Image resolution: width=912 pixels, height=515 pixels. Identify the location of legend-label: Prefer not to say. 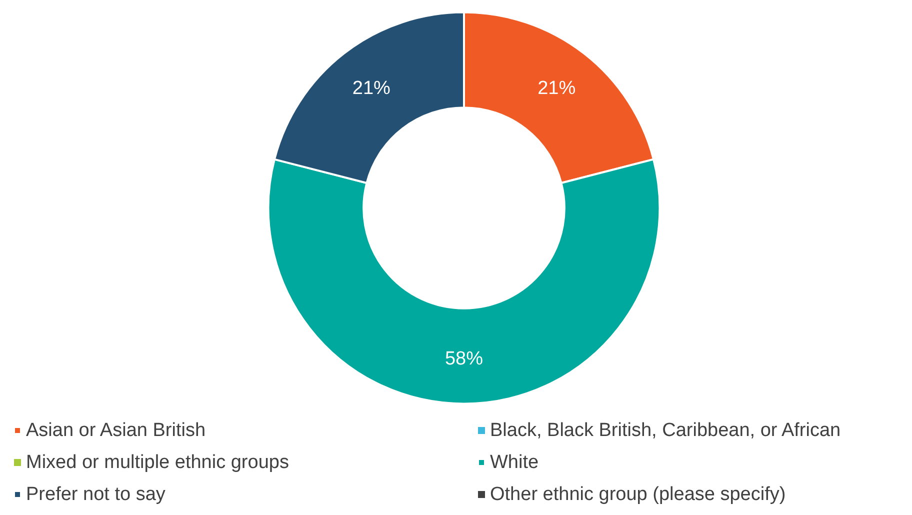
(96, 494).